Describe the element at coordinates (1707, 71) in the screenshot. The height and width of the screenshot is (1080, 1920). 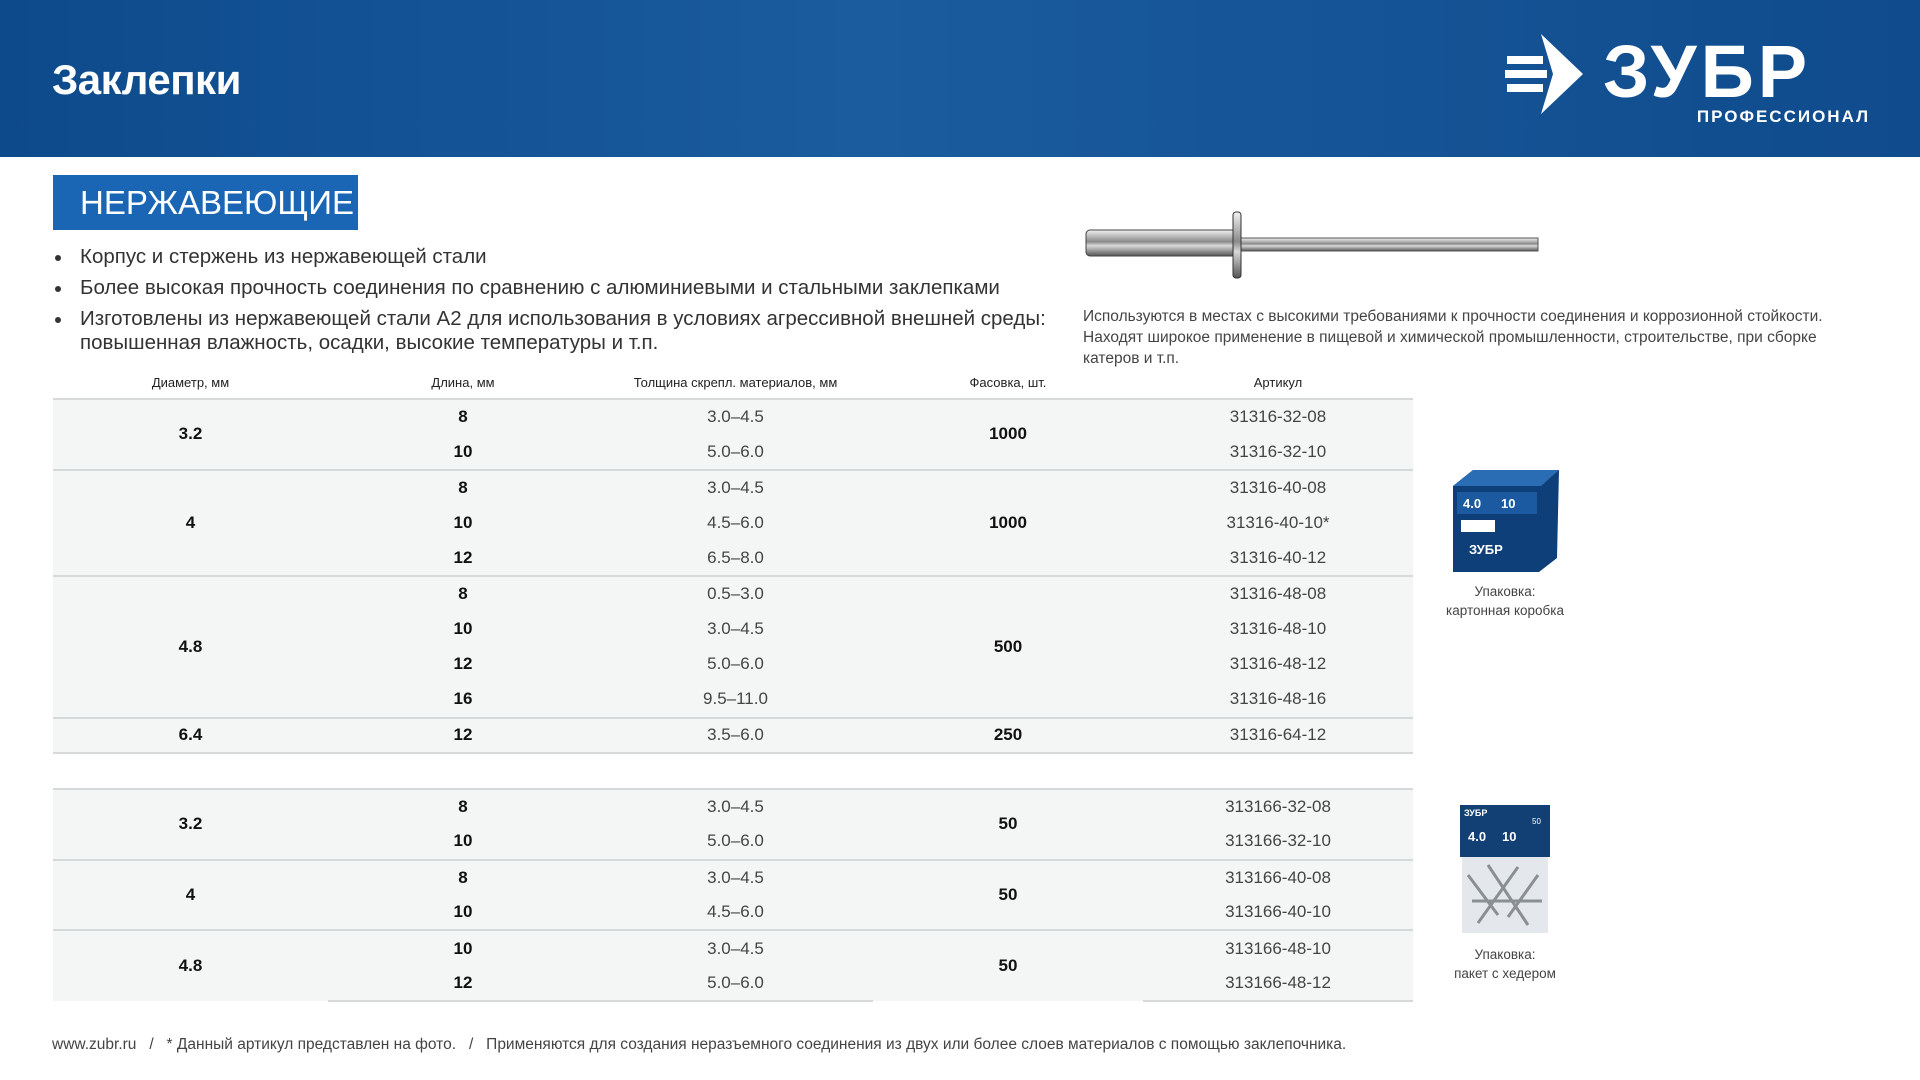
I see `logo-word: ЗУБР` at that location.